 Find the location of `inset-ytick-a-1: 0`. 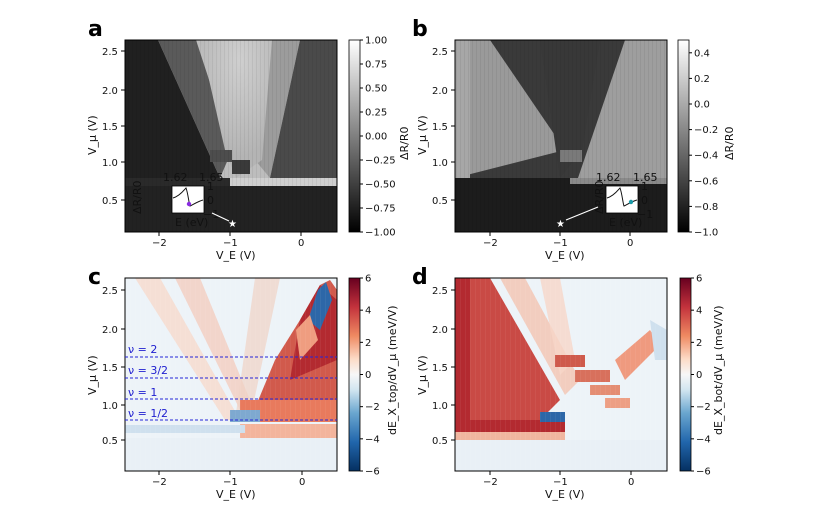

inset-ytick-a-1: 0 is located at coordinates (210, 200).